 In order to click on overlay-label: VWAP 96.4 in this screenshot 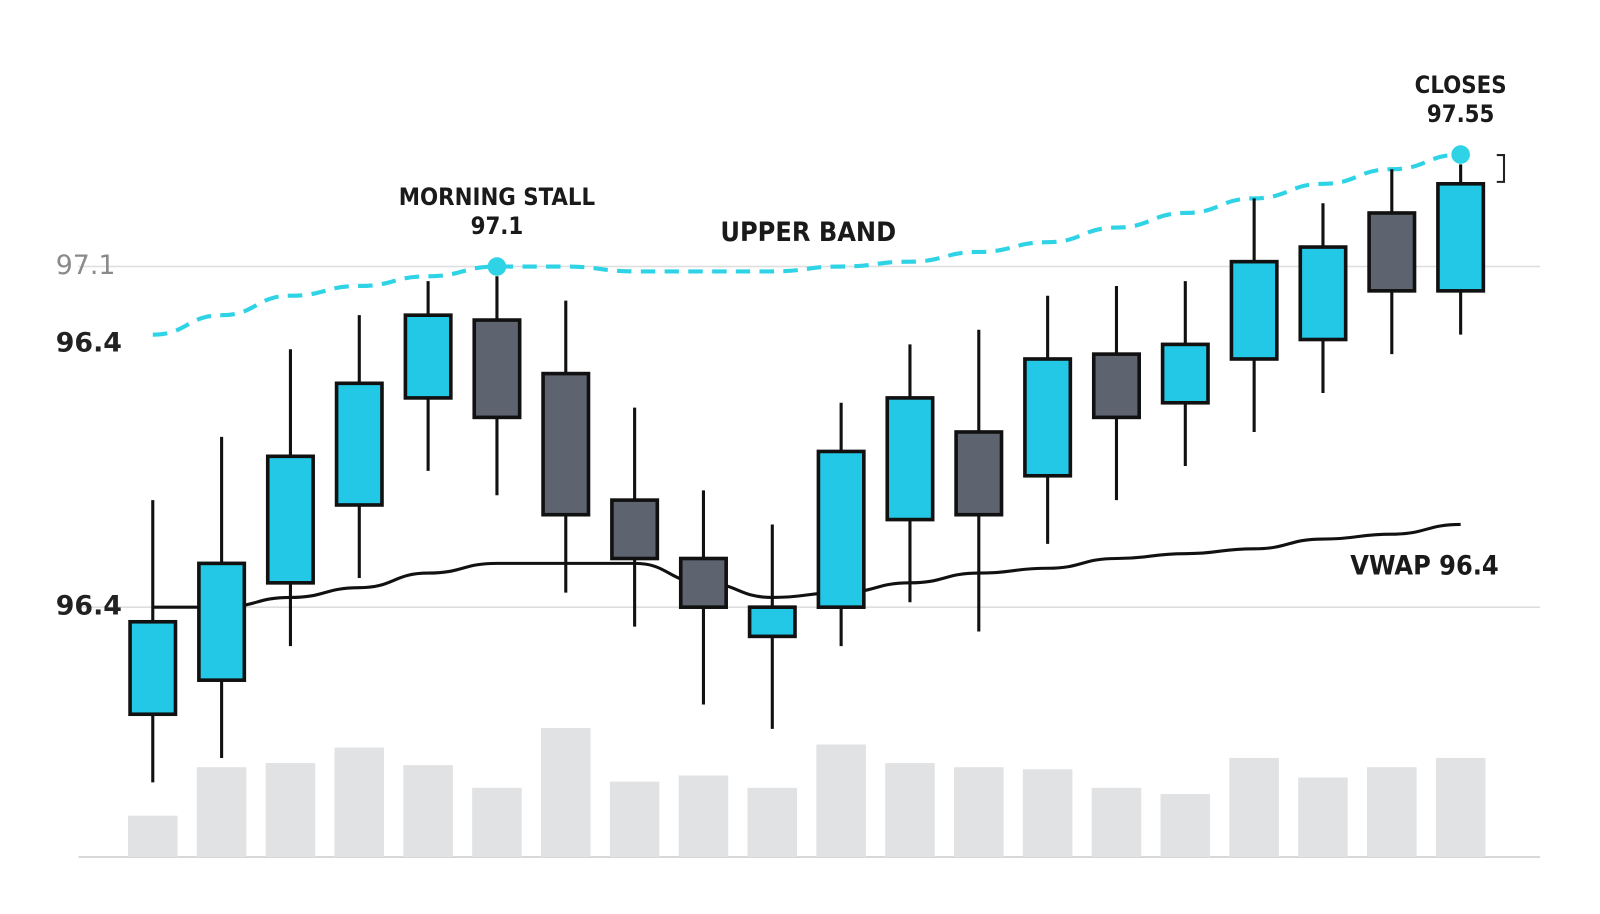, I will do `click(1424, 565)`.